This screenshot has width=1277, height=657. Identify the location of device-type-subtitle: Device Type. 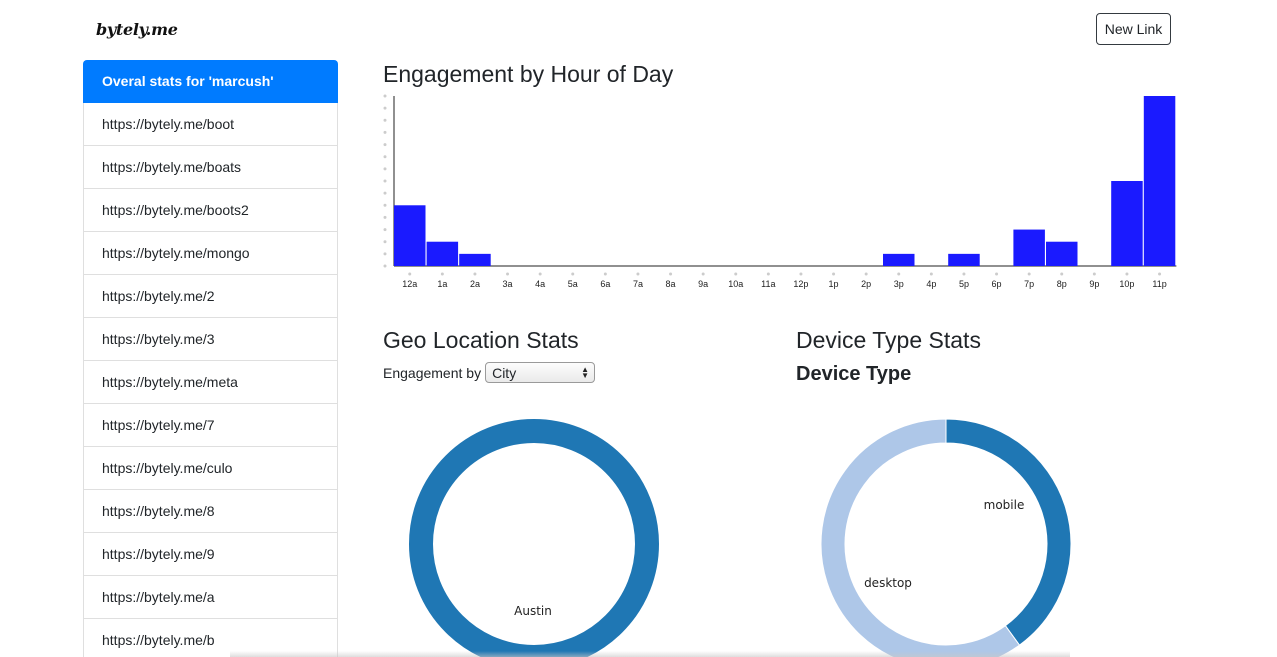
(854, 374).